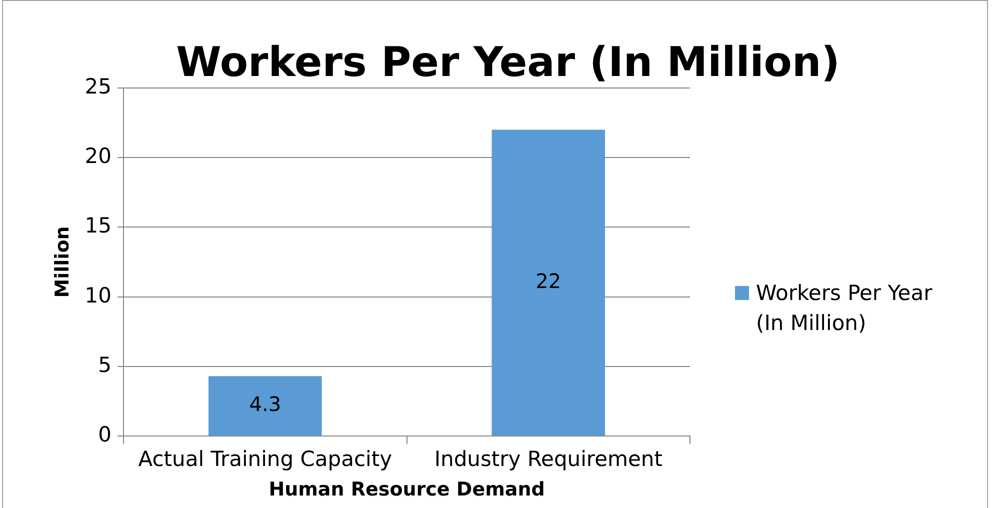 Image resolution: width=992 pixels, height=508 pixels. I want to click on y-tick-label: 10, so click(98, 295).